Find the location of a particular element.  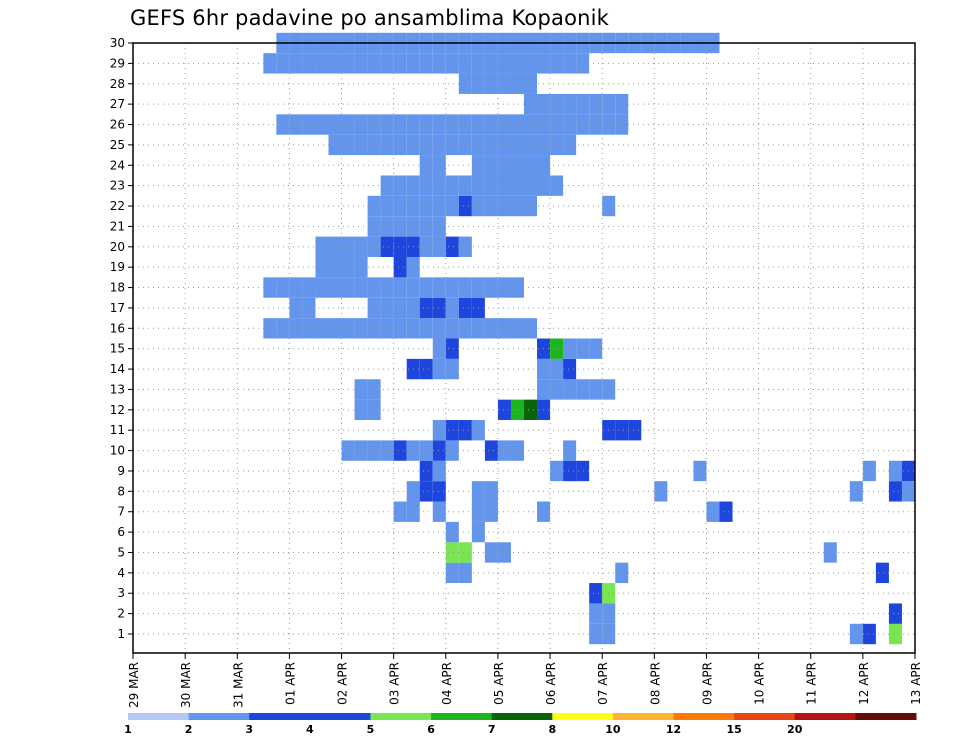

x-tick-label: 31 MAR is located at coordinates (238, 685).